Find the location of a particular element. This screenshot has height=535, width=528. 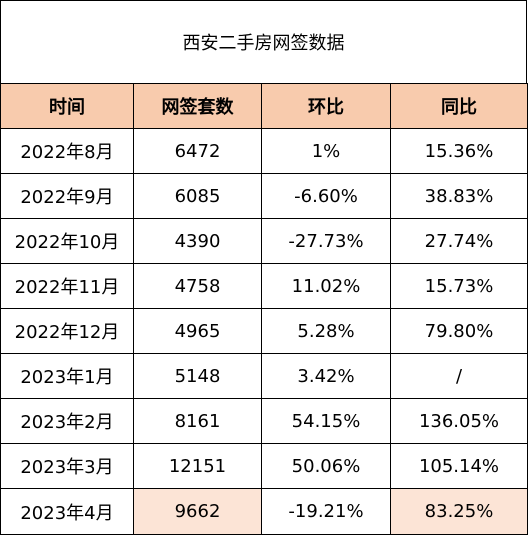

cell-mom: 50.06% is located at coordinates (326, 466).